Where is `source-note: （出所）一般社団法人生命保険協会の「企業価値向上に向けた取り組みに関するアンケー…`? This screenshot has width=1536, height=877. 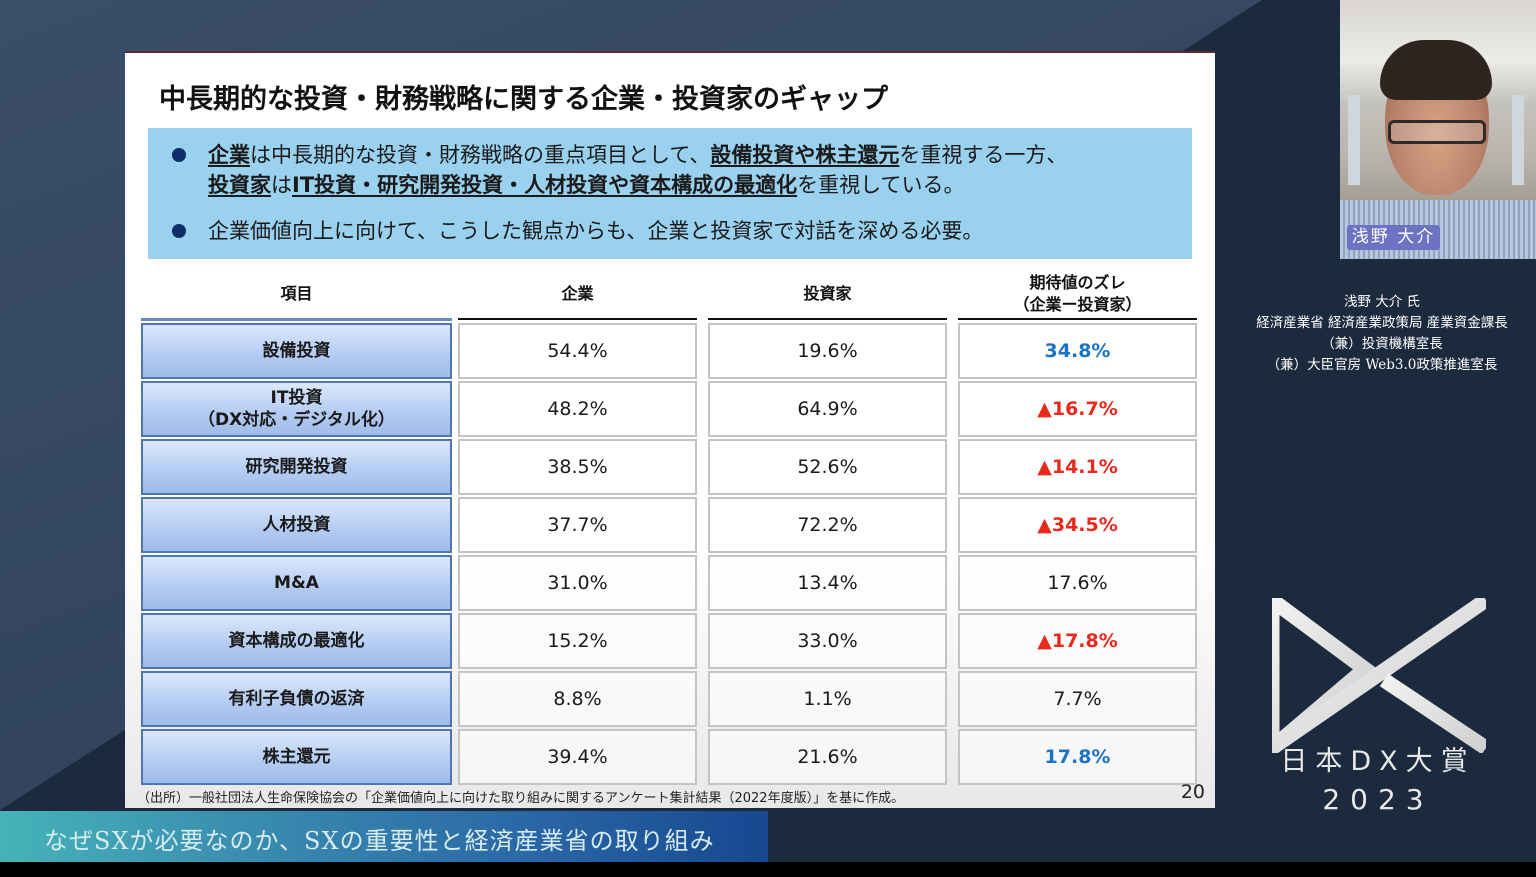 source-note: （出所）一般社団法人生命保険協会の「企業価値向上に向けた取り組みに関するアンケー… is located at coordinates (521, 798).